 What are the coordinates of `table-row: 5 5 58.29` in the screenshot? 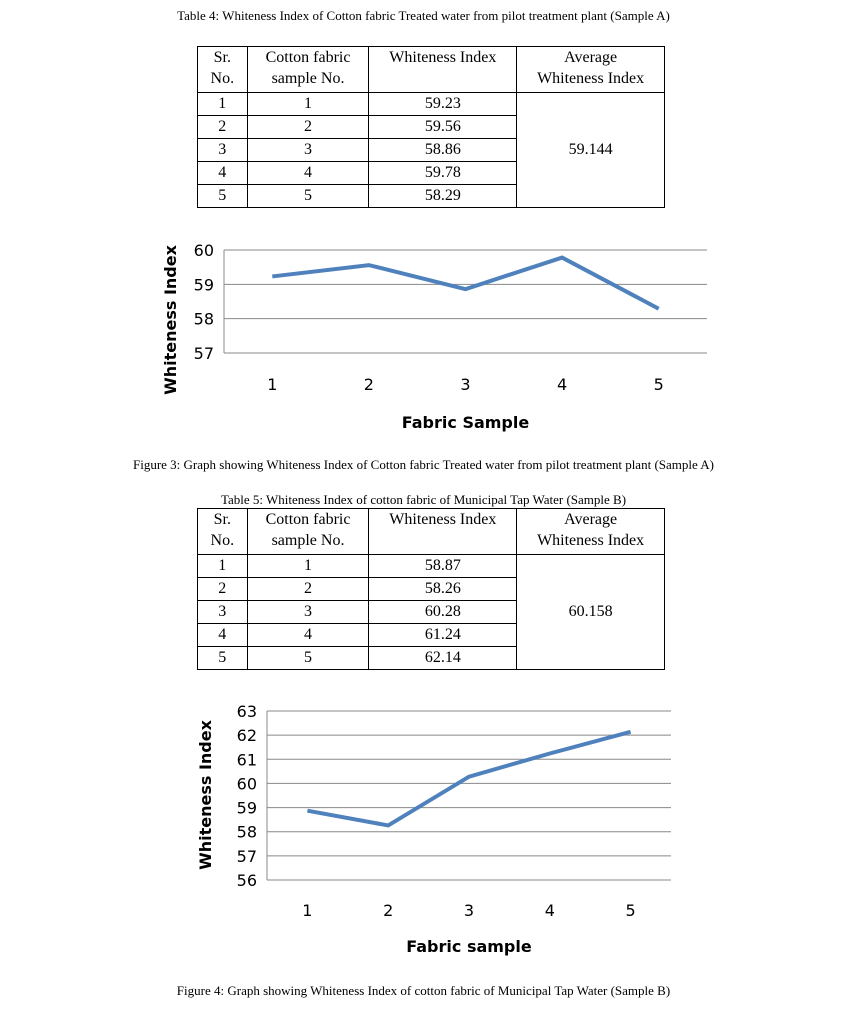 It's located at (431, 196).